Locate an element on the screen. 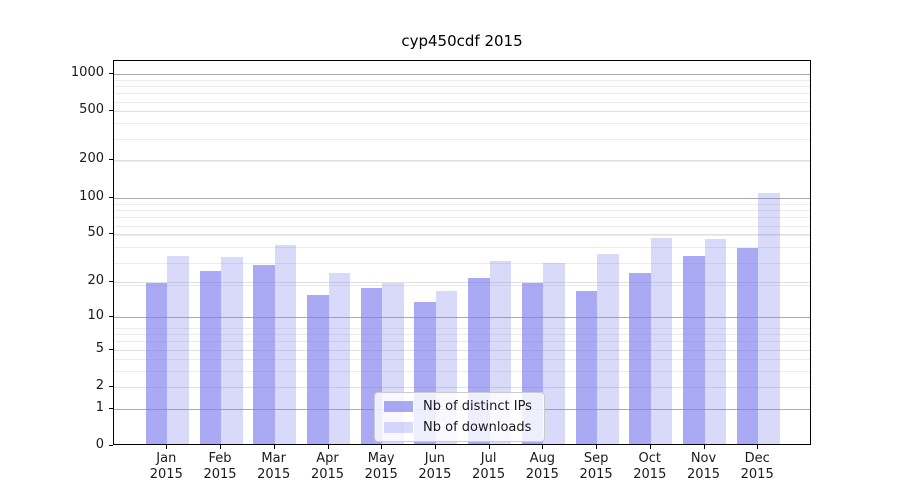 The image size is (900, 500). x-tick-label-nov: Nov 2015 is located at coordinates (704, 467).